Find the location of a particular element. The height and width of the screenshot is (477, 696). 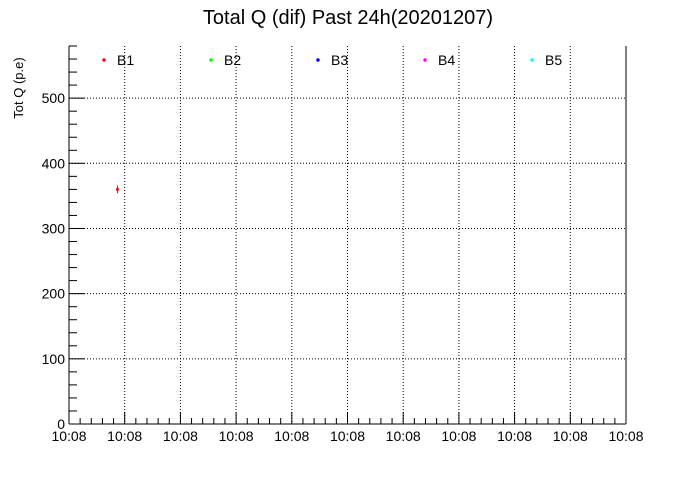

legend-label-b5: B5 is located at coordinates (553, 60).